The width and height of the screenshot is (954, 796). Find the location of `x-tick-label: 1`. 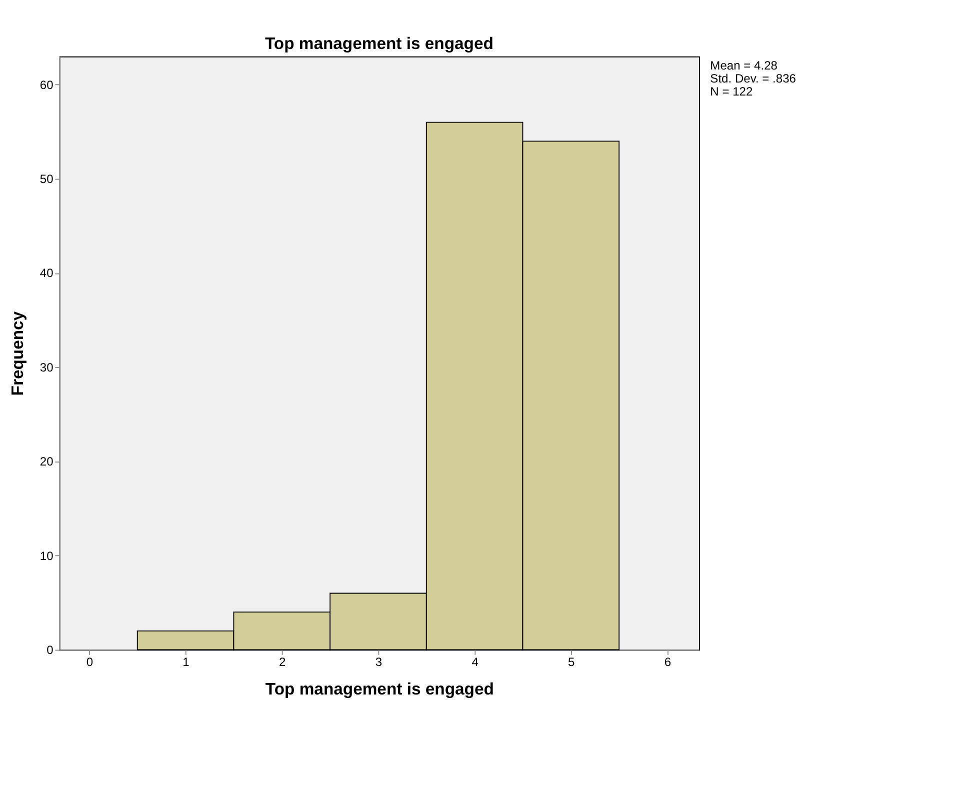

x-tick-label: 1 is located at coordinates (186, 661).